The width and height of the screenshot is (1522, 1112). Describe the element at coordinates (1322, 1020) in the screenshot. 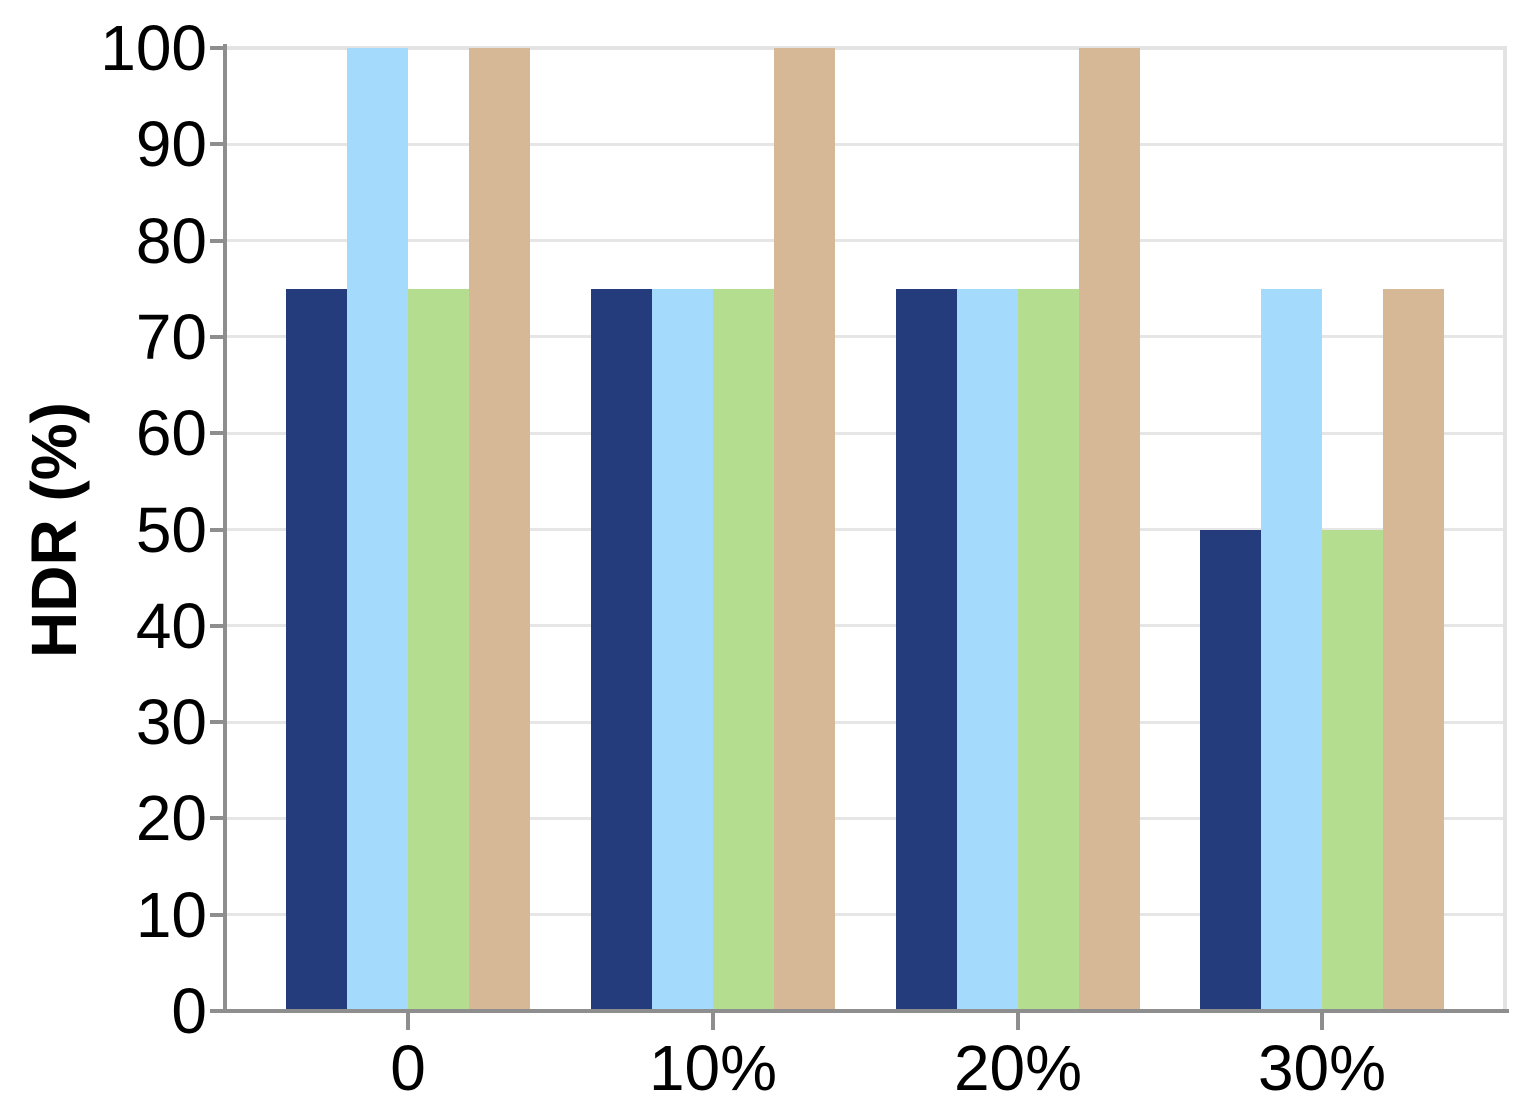

I see `x-tick-30%` at that location.